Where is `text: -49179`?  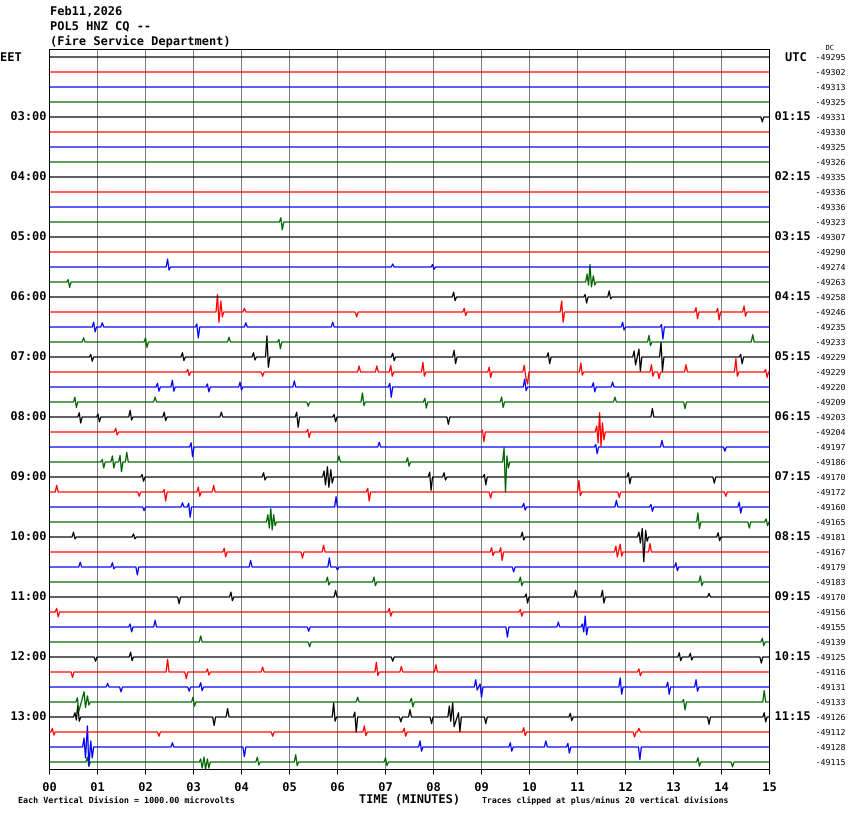
text: -49179 is located at coordinates (831, 567).